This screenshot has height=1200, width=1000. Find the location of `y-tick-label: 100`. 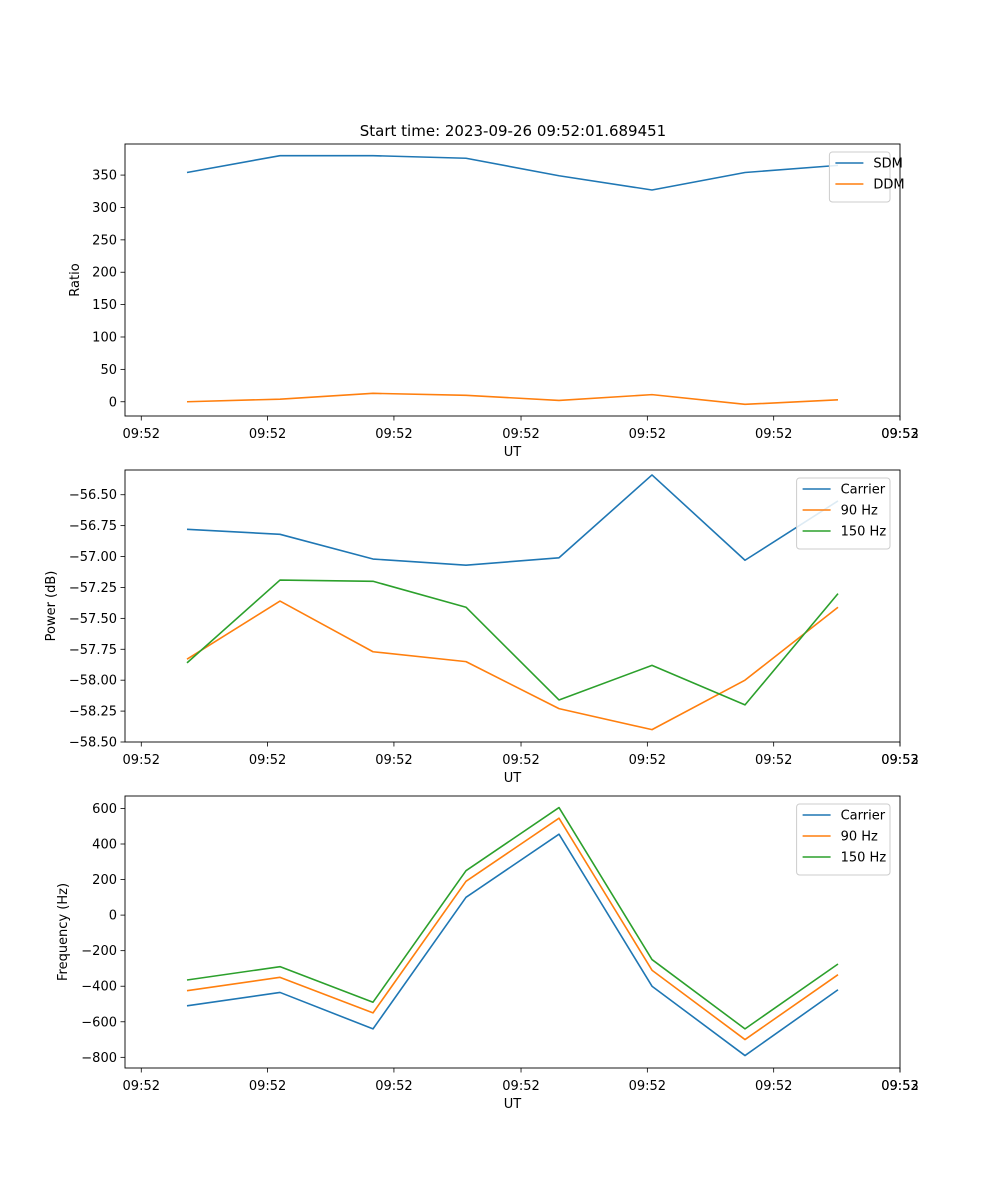

y-tick-label: 100 is located at coordinates (104, 337).